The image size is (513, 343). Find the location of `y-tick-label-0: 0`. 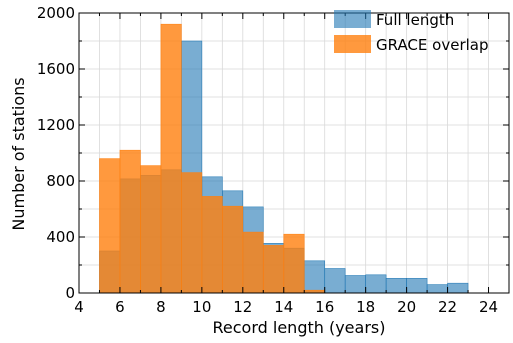

y-tick-label-0: 0 is located at coordinates (70, 293).